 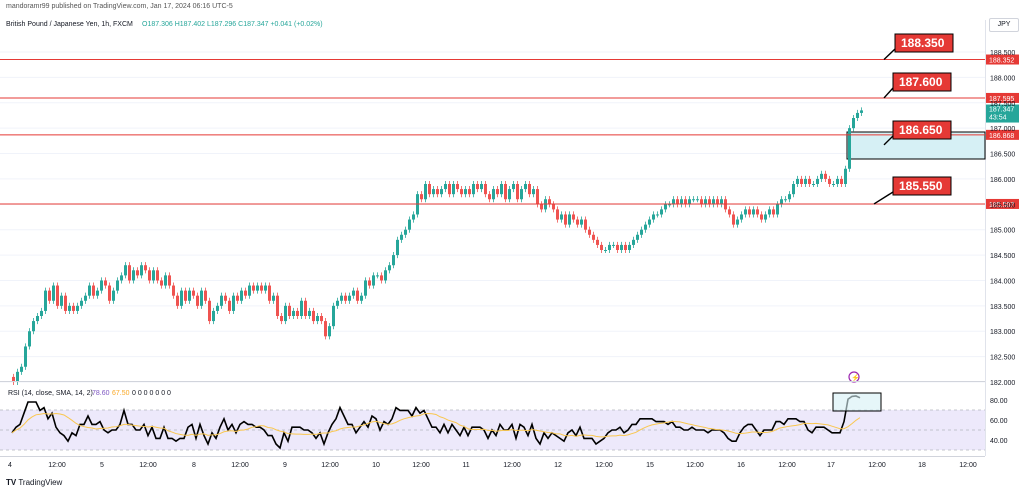 I want to click on level-callout-label: 188.350, so click(x=923, y=43).